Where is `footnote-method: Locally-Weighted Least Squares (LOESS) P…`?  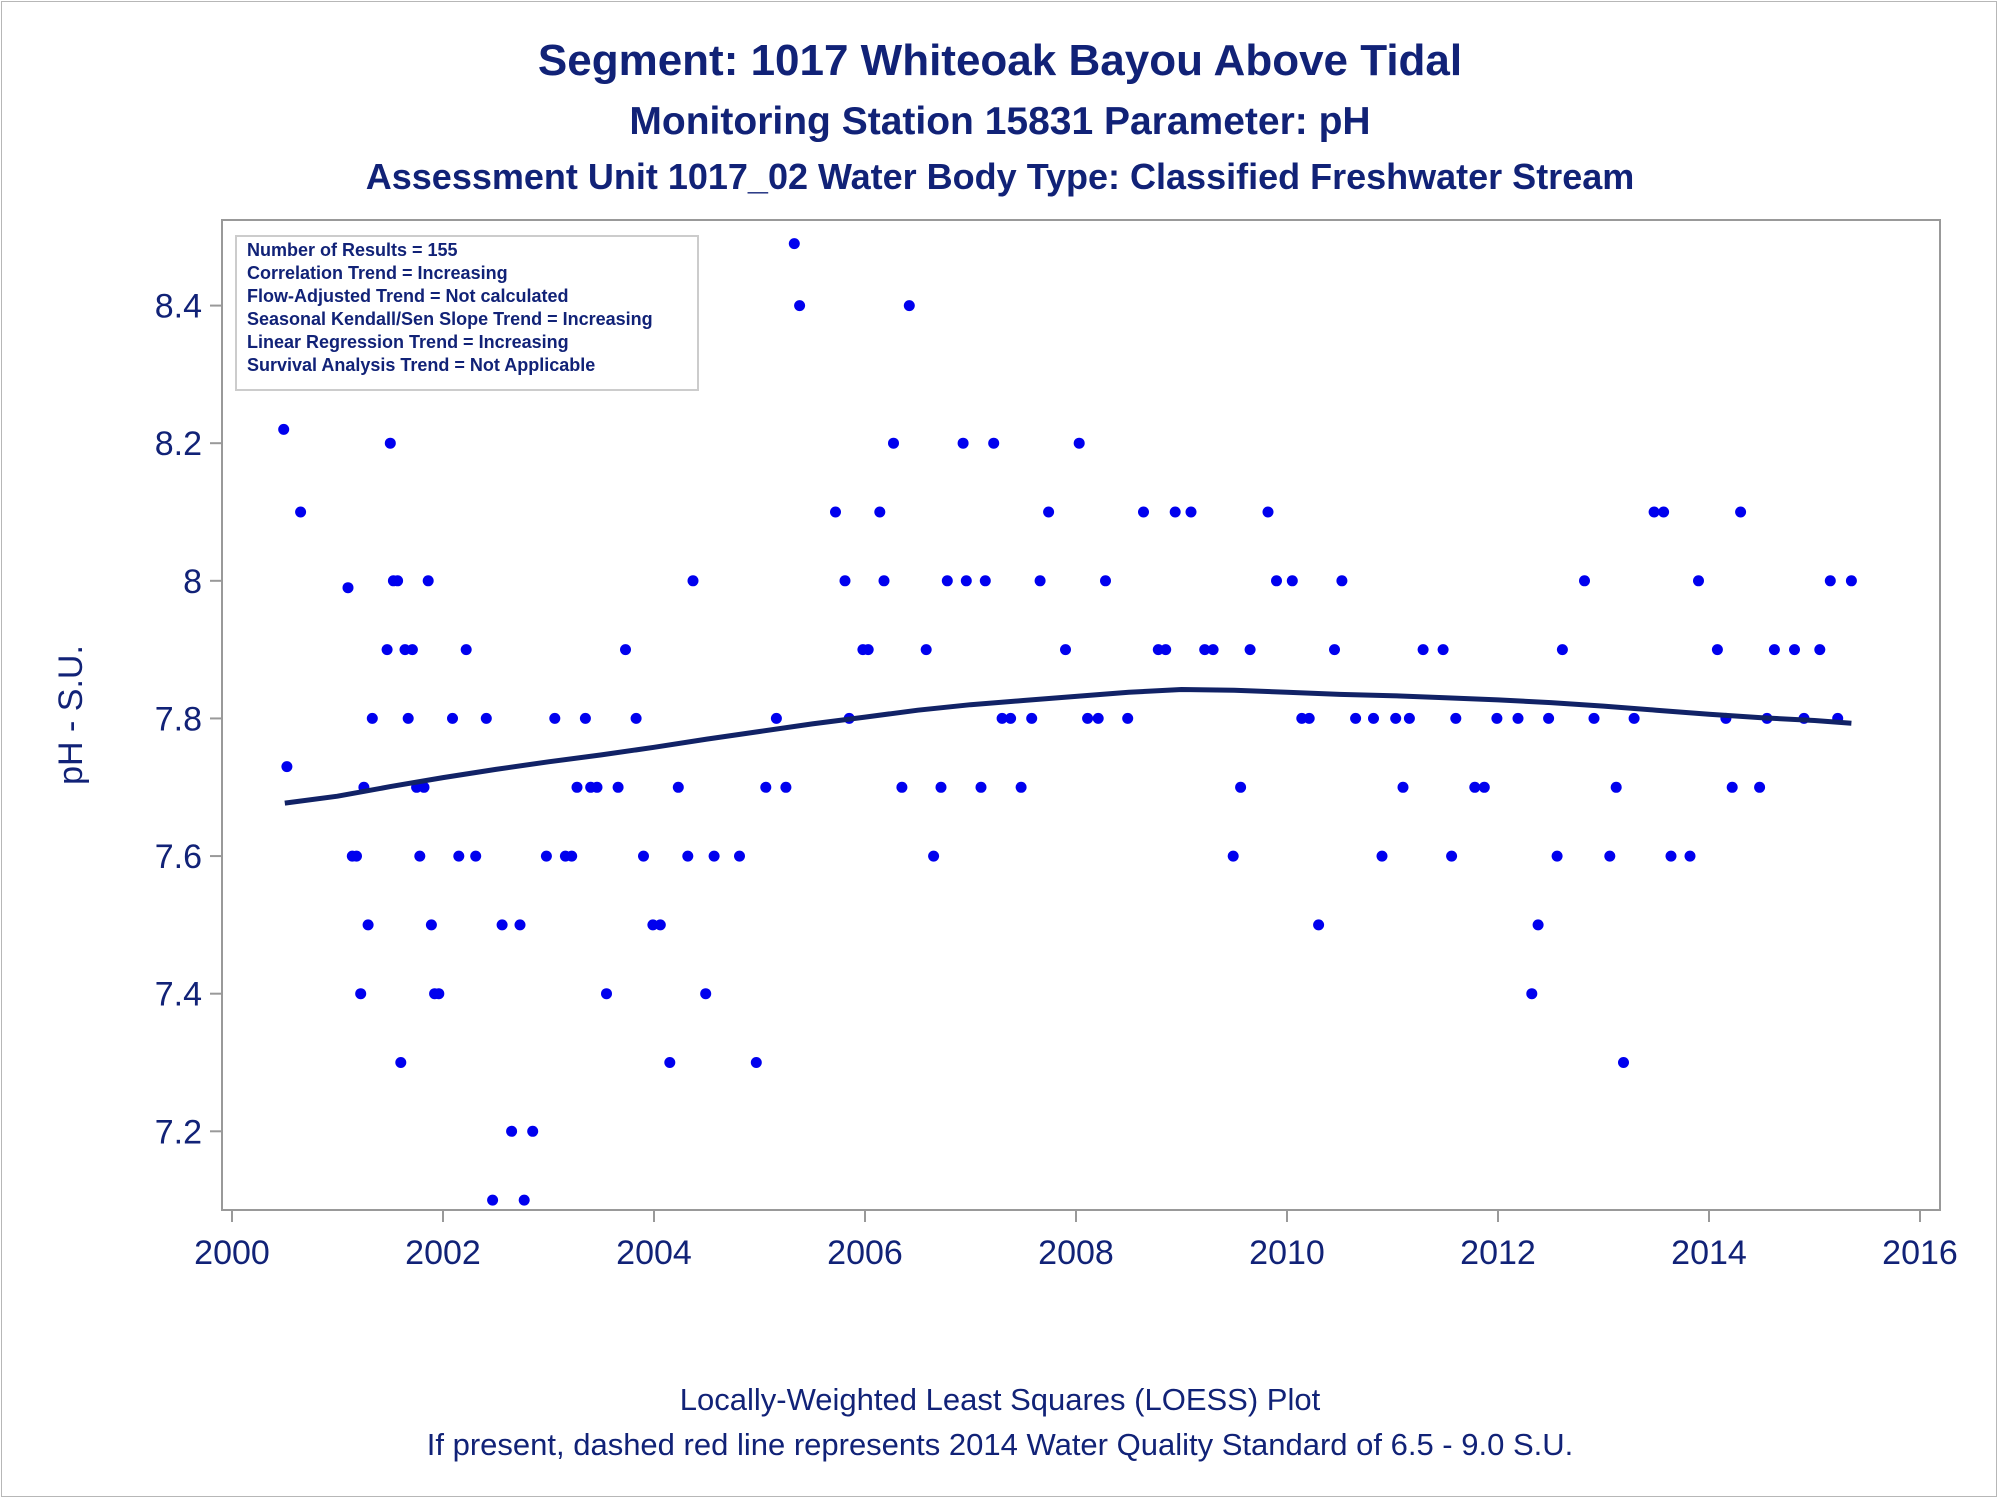
footnote-method: Locally-Weighted Least Squares (LOESS) P… is located at coordinates (1000, 1399).